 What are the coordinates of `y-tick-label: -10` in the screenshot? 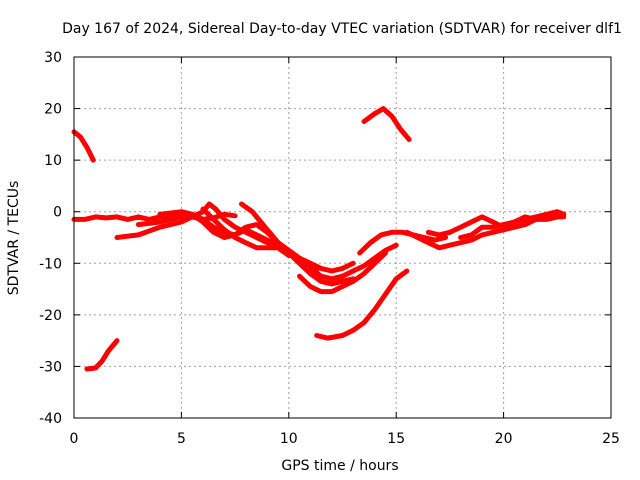 It's located at (50, 264).